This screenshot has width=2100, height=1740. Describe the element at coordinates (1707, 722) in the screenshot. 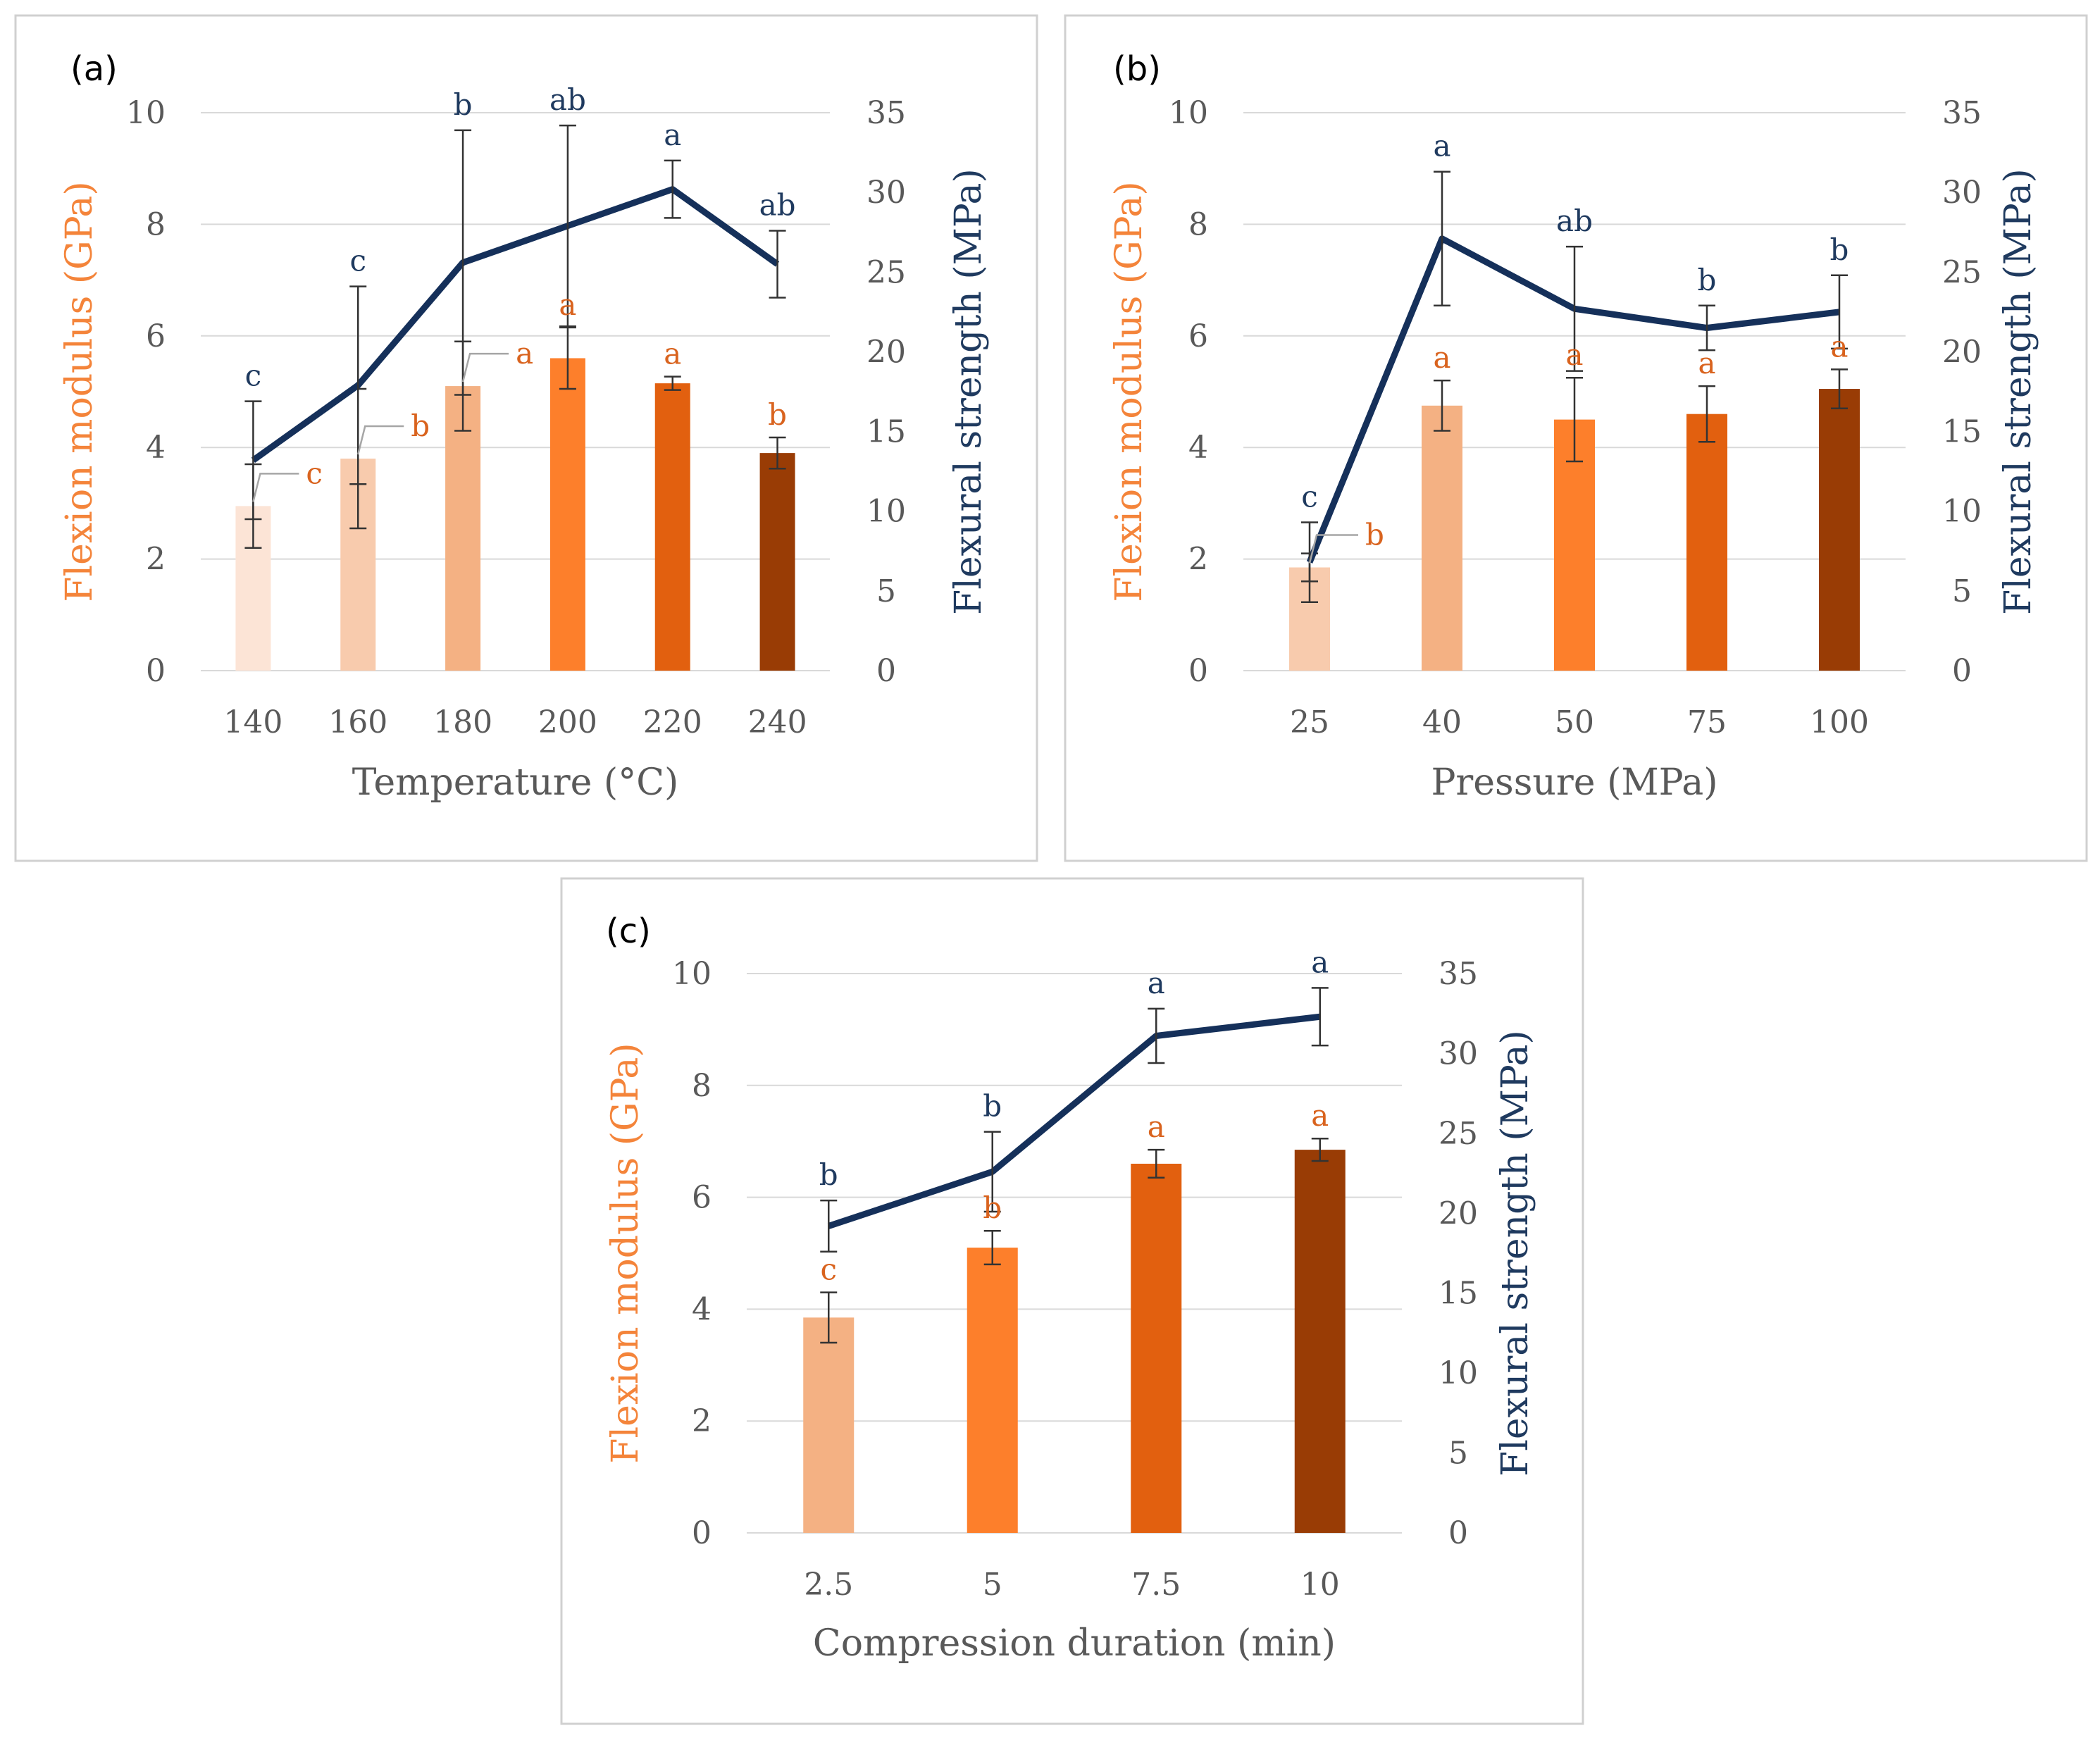

I see `x-tick-label: 75` at that location.